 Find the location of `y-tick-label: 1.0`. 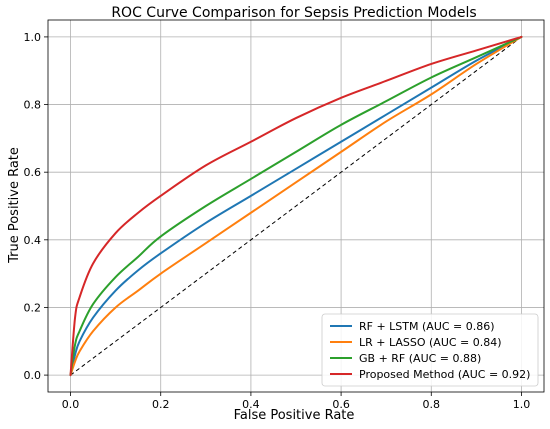

y-tick-label: 1.0 is located at coordinates (33, 37).